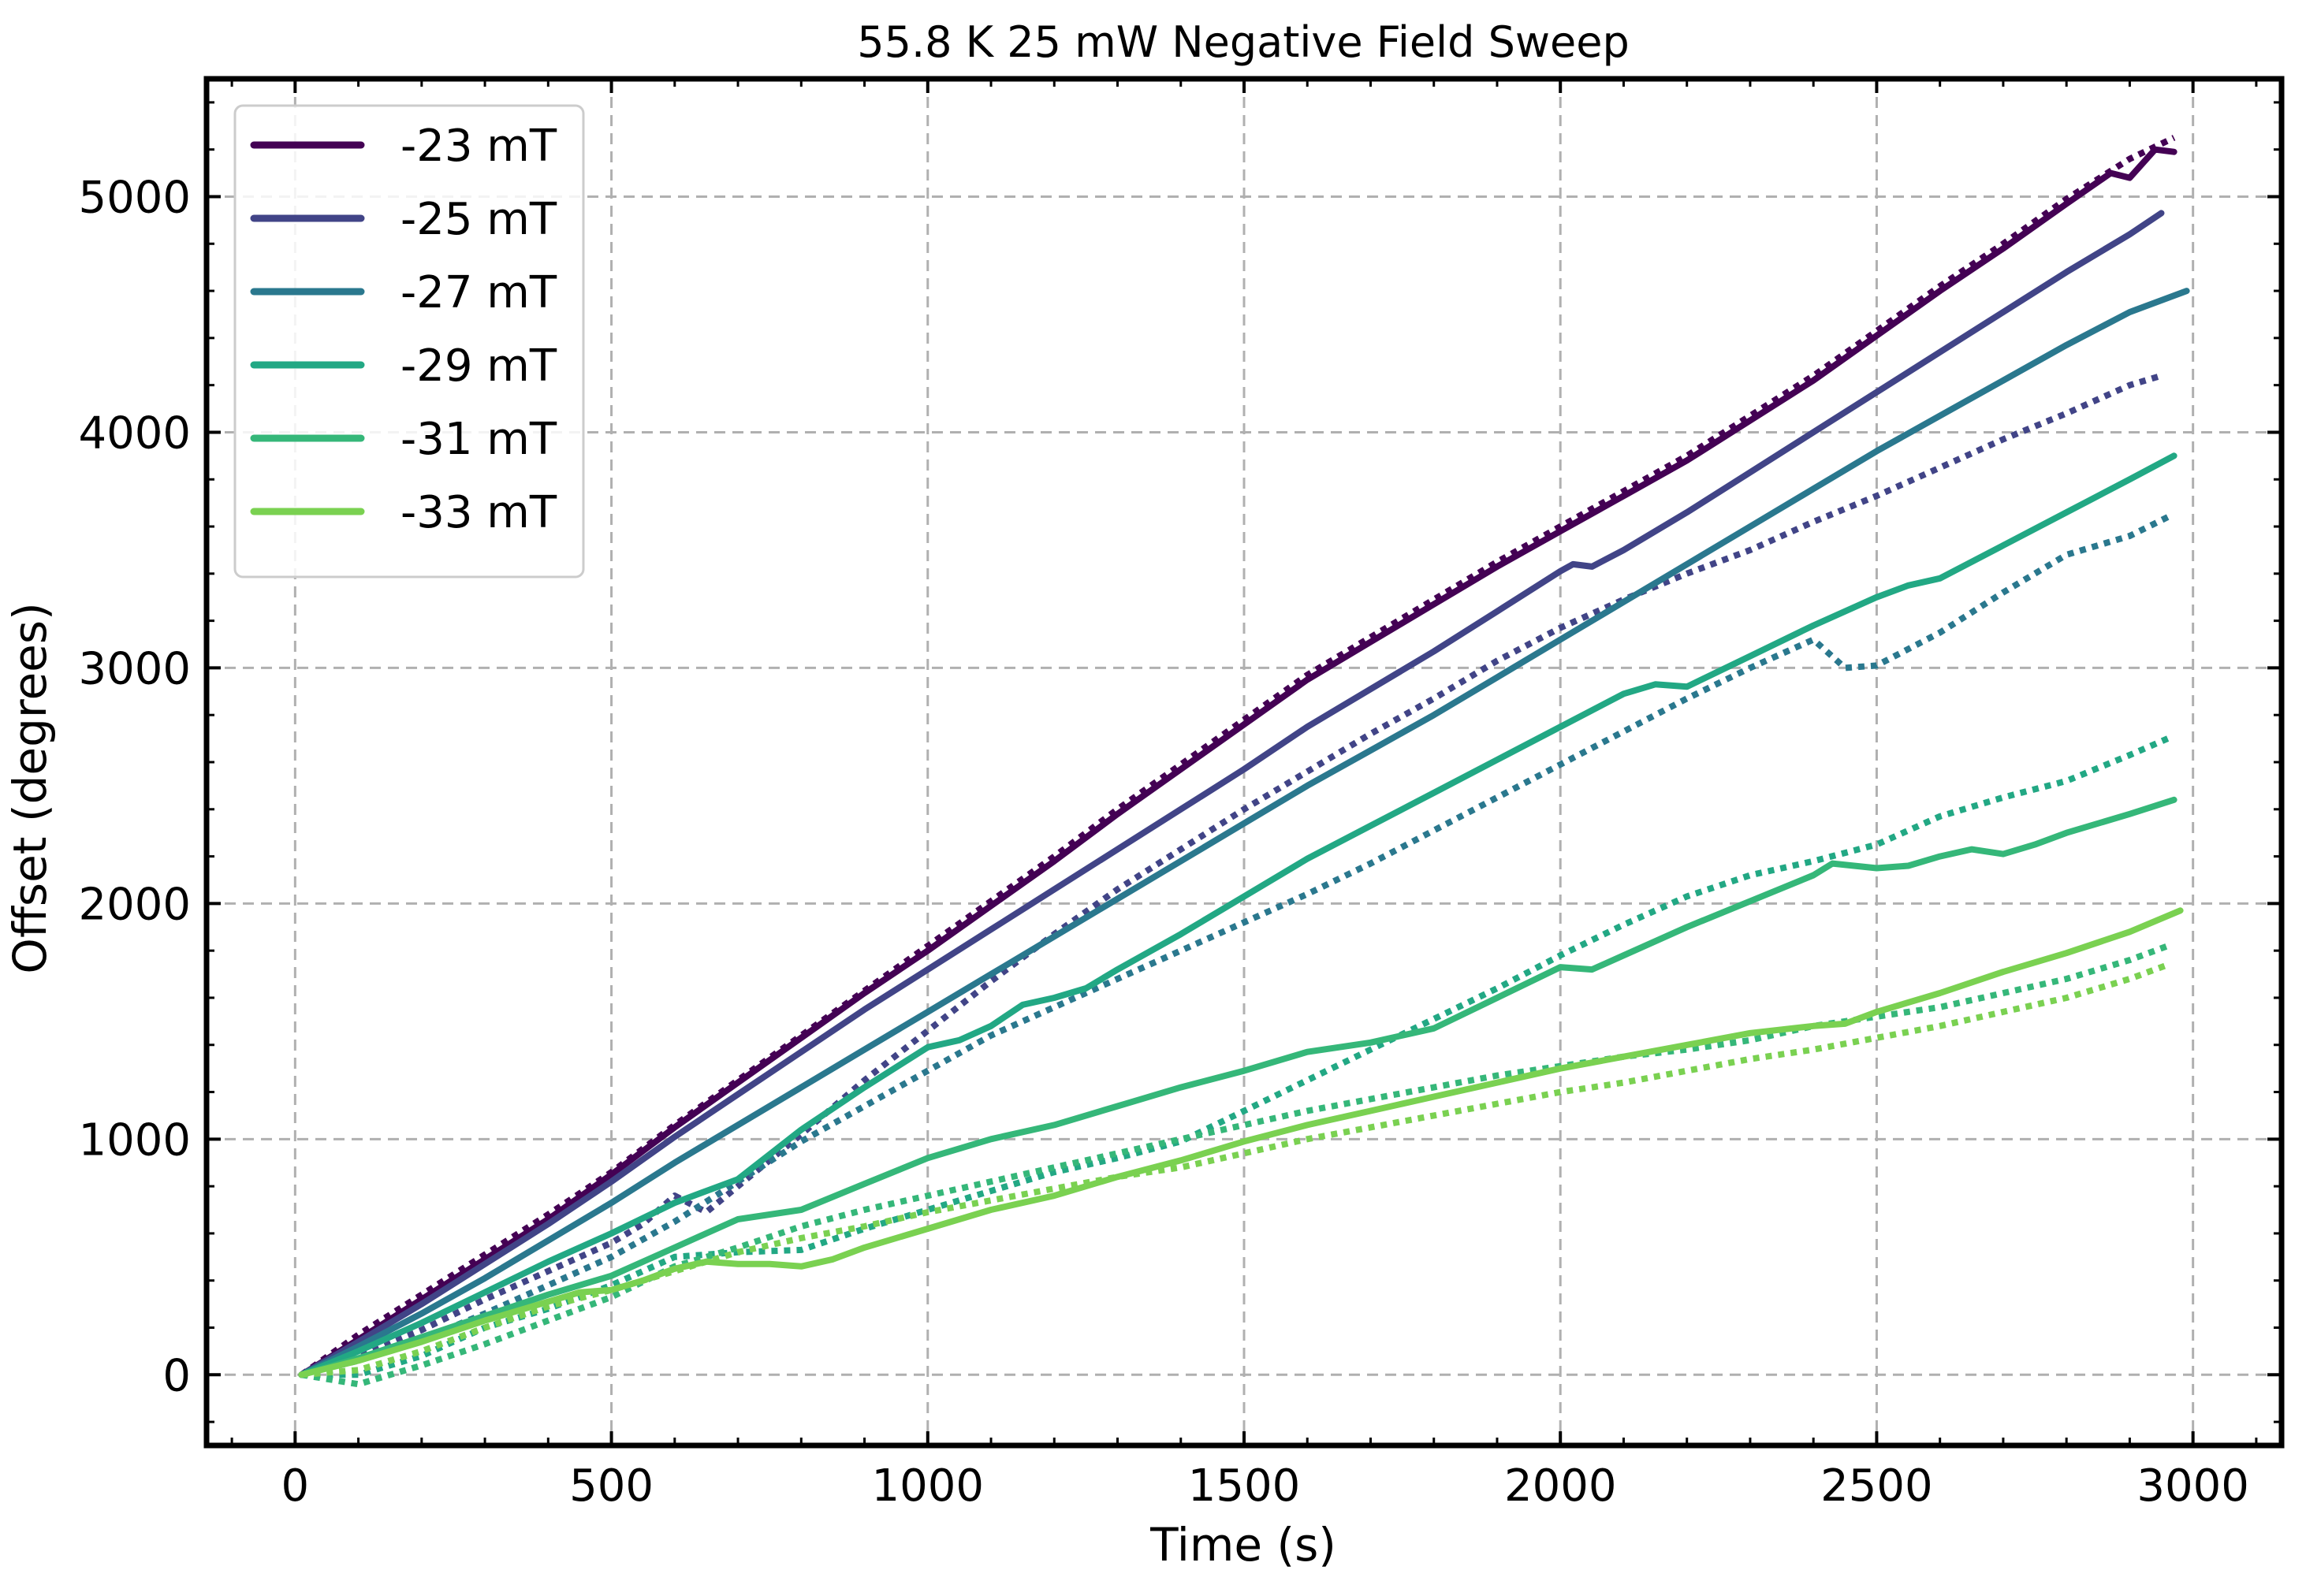  I want to click on x-tick-label-3: 1500, so click(1244, 1486).